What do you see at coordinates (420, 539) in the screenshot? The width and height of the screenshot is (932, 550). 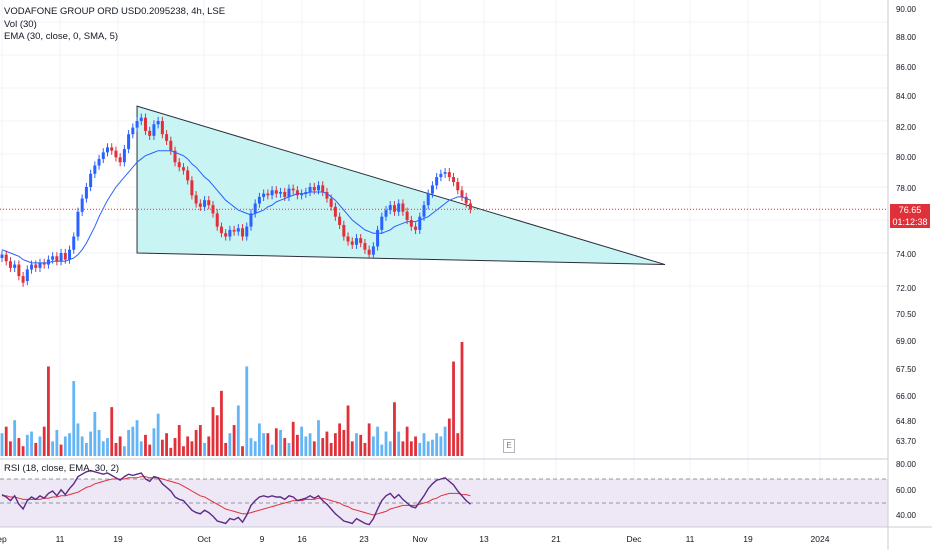 I see `time-tick-label: Nov` at bounding box center [420, 539].